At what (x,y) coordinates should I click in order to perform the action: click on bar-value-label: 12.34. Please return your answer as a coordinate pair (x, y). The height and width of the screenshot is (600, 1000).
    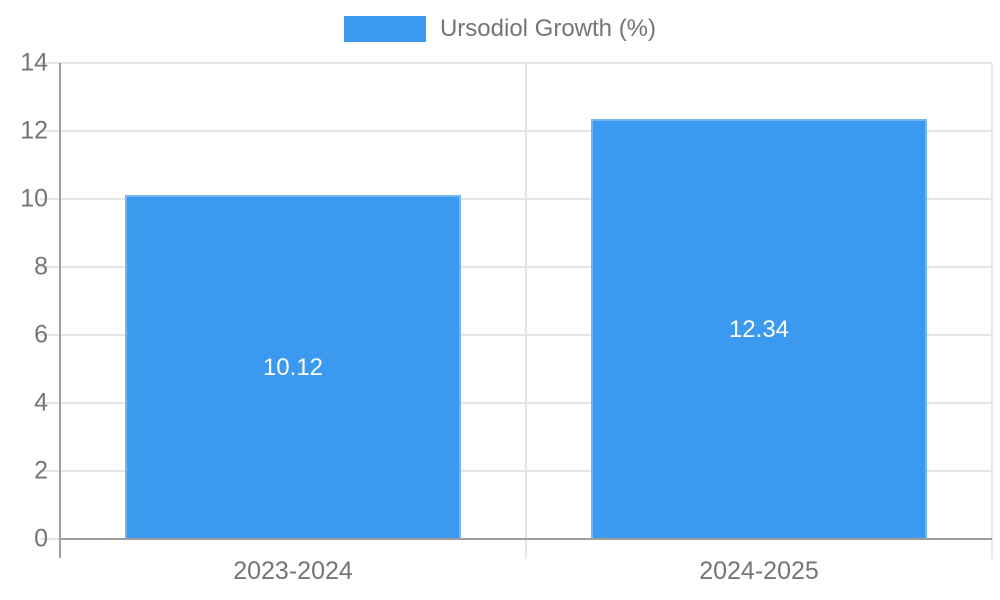
    Looking at the image, I should click on (759, 330).